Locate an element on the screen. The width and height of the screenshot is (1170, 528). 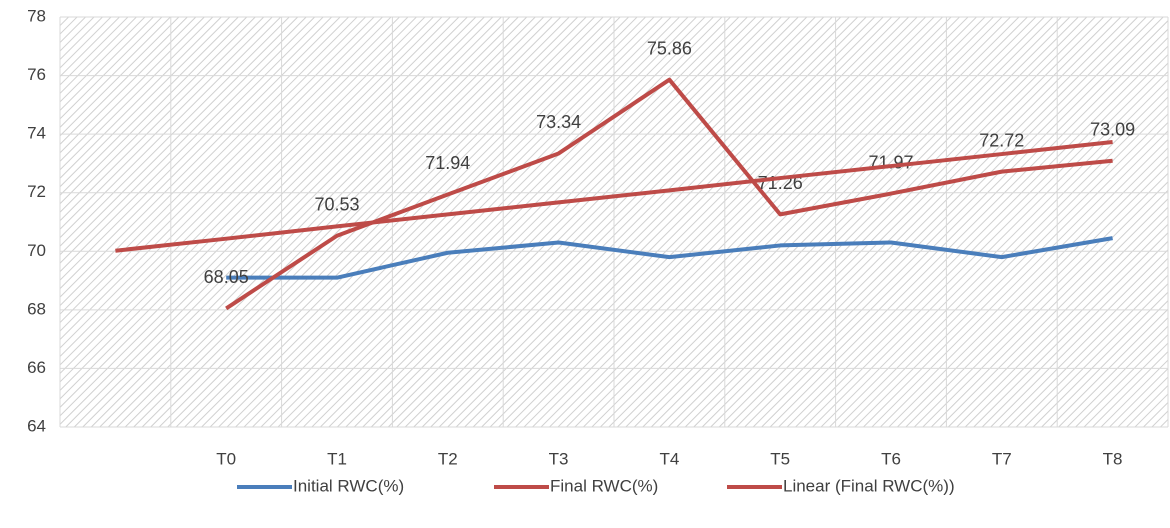
data-label: 70.53 is located at coordinates (336, 205).